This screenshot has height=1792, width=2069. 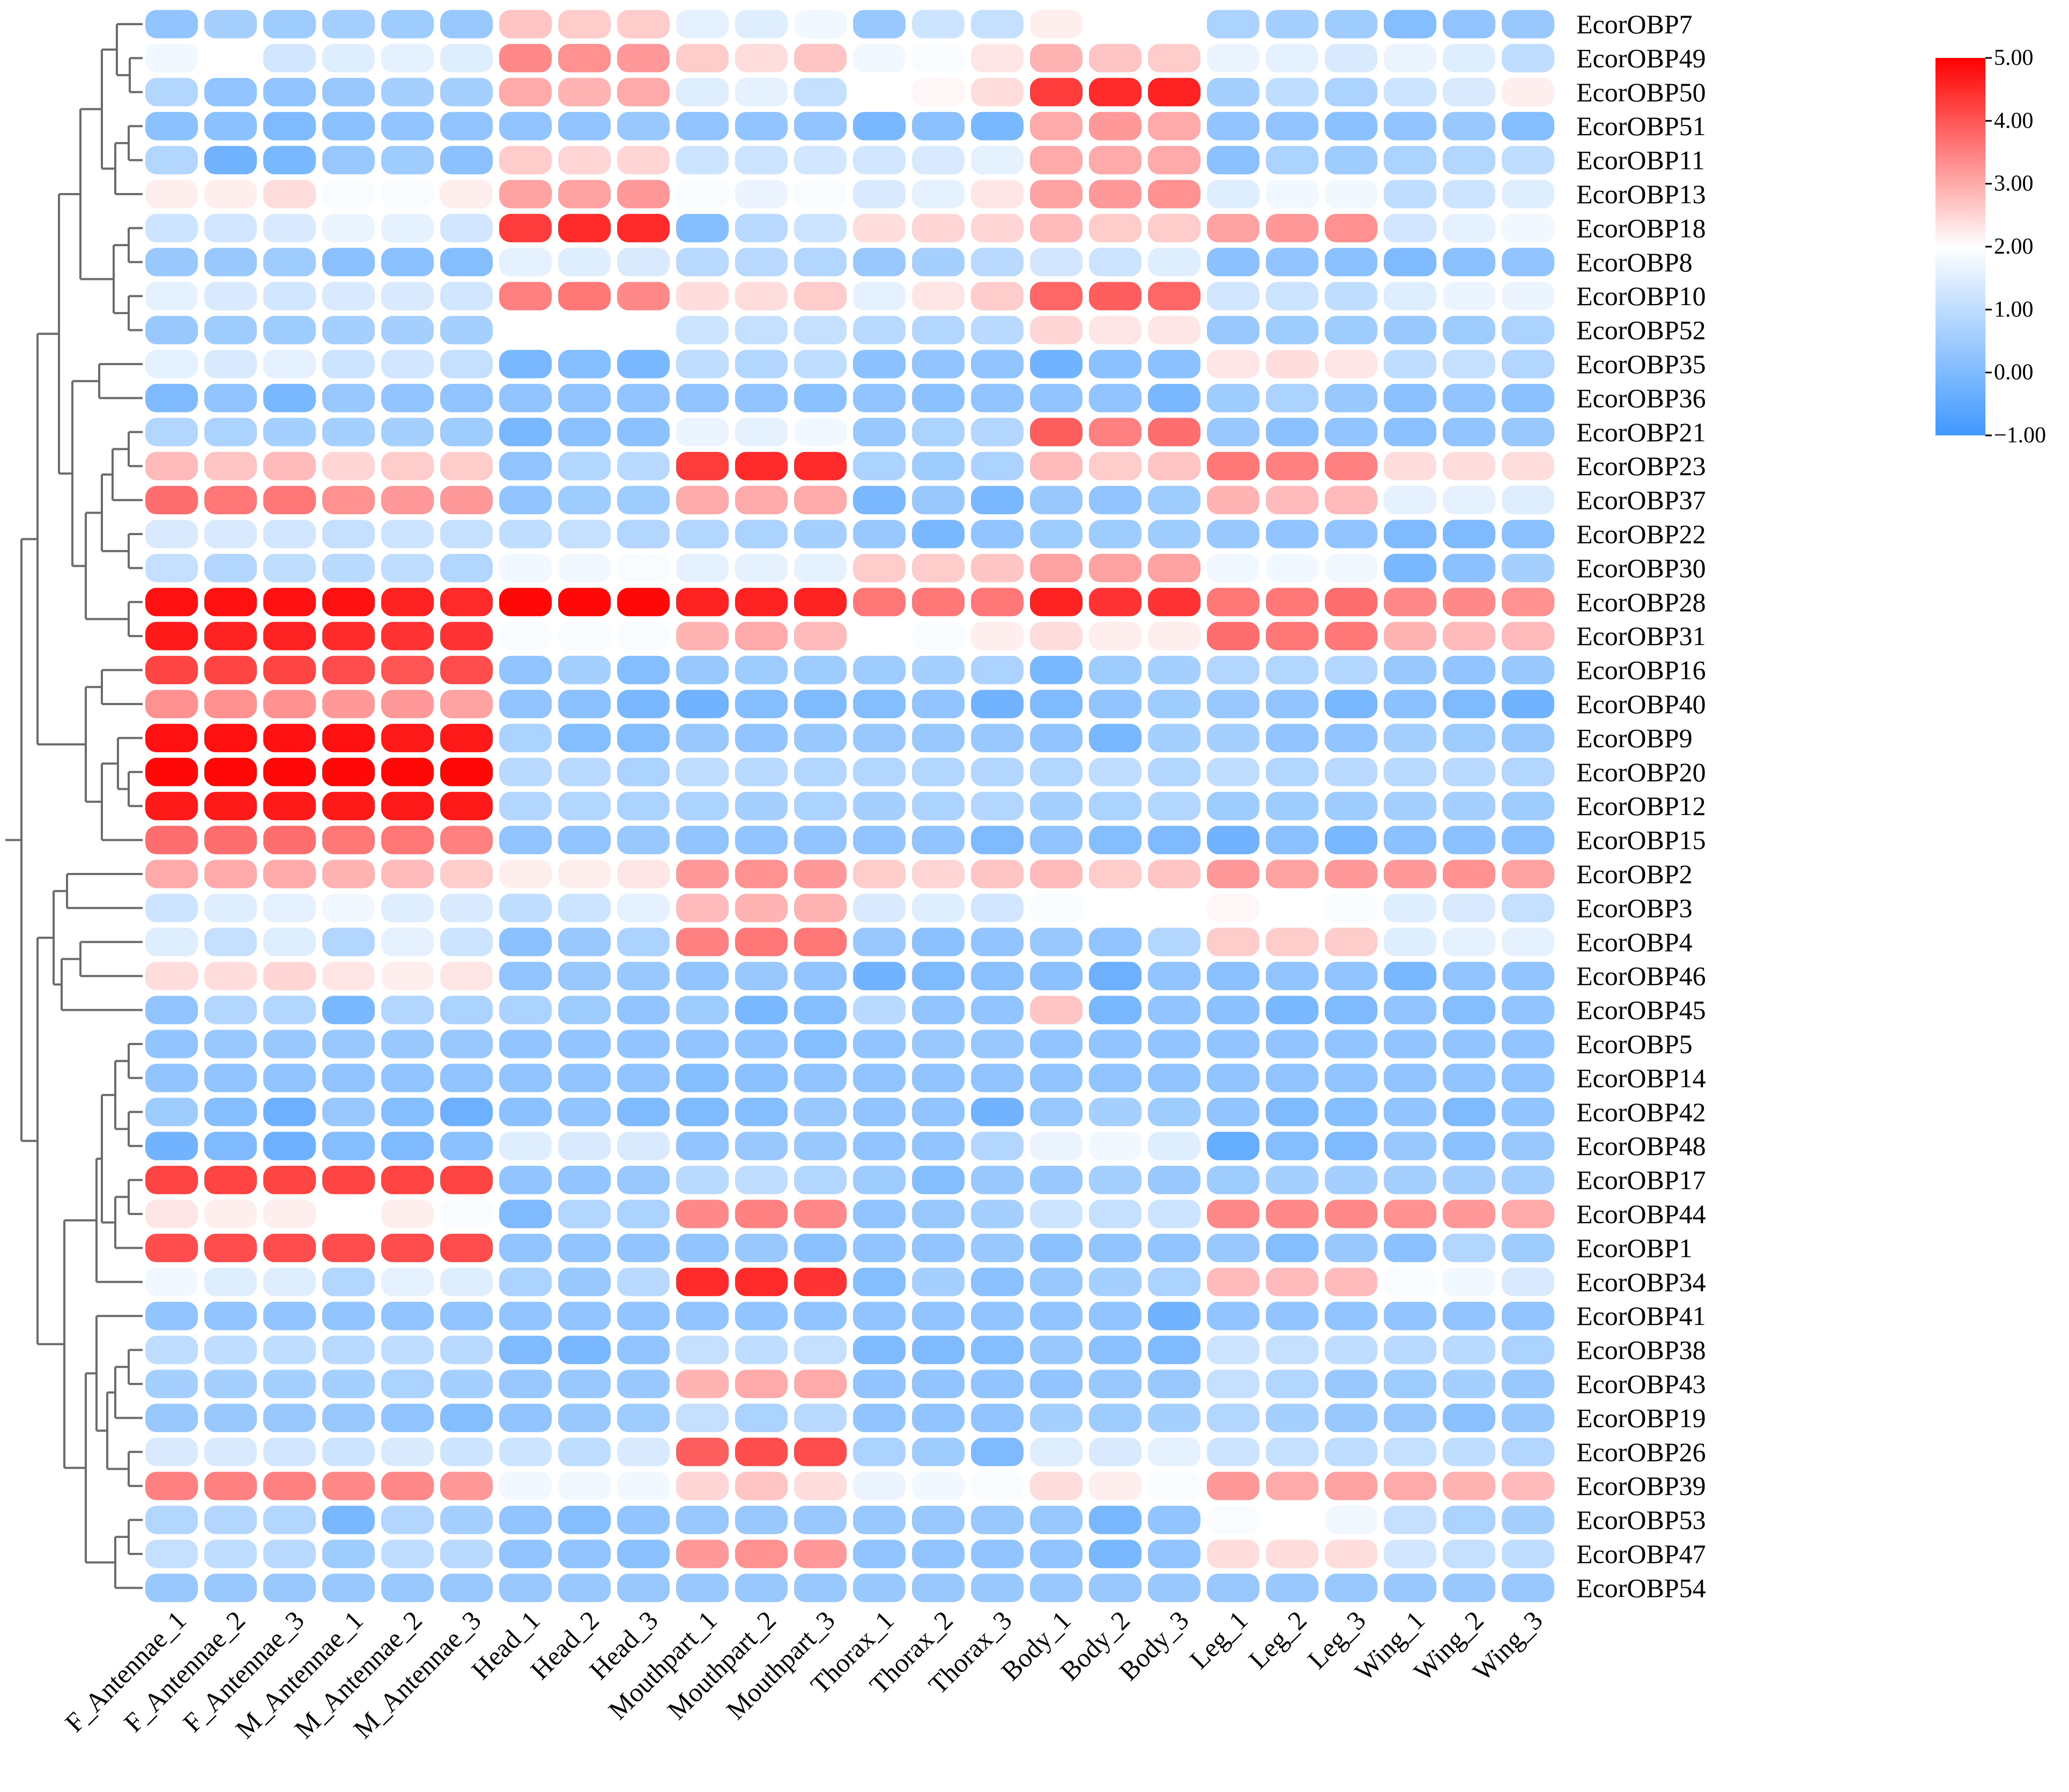 What do you see at coordinates (1641, 398) in the screenshot?
I see `row-label: EcorOBP36` at bounding box center [1641, 398].